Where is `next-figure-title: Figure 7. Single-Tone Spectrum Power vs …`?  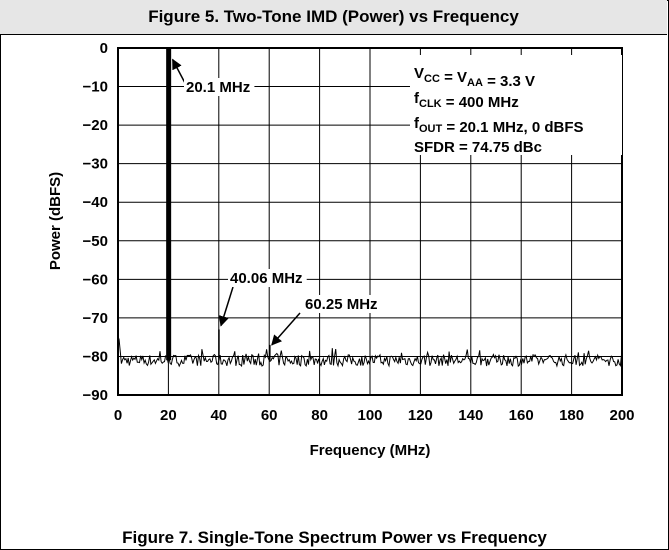 next-figure-title: Figure 7. Single-Tone Spectrum Power vs … is located at coordinates (334, 537).